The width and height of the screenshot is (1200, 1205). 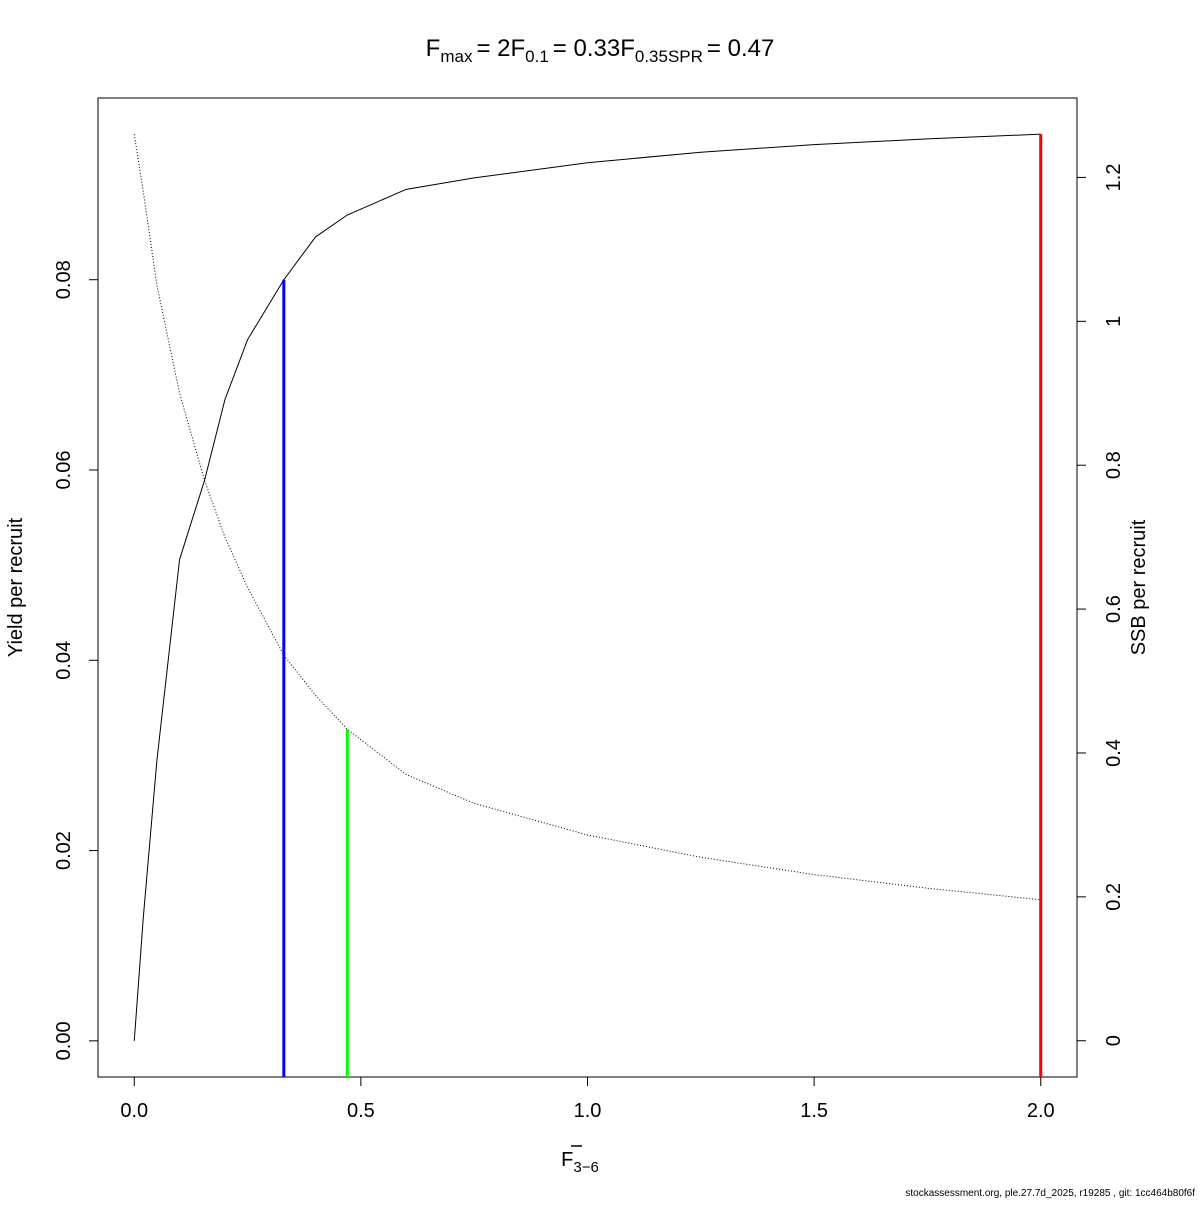 What do you see at coordinates (586, 48) in the screenshot?
I see `title-value: = 0.33` at bounding box center [586, 48].